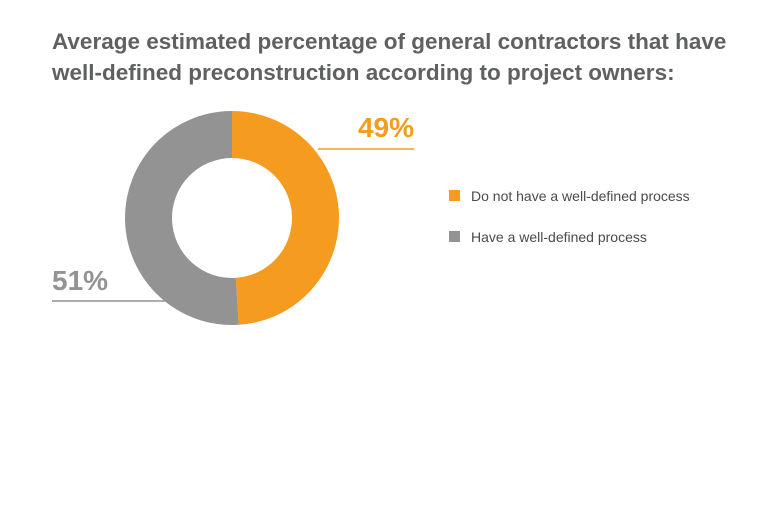 This screenshot has height=518, width=780. What do you see at coordinates (181, 218) in the screenshot?
I see `slice-have-process` at bounding box center [181, 218].